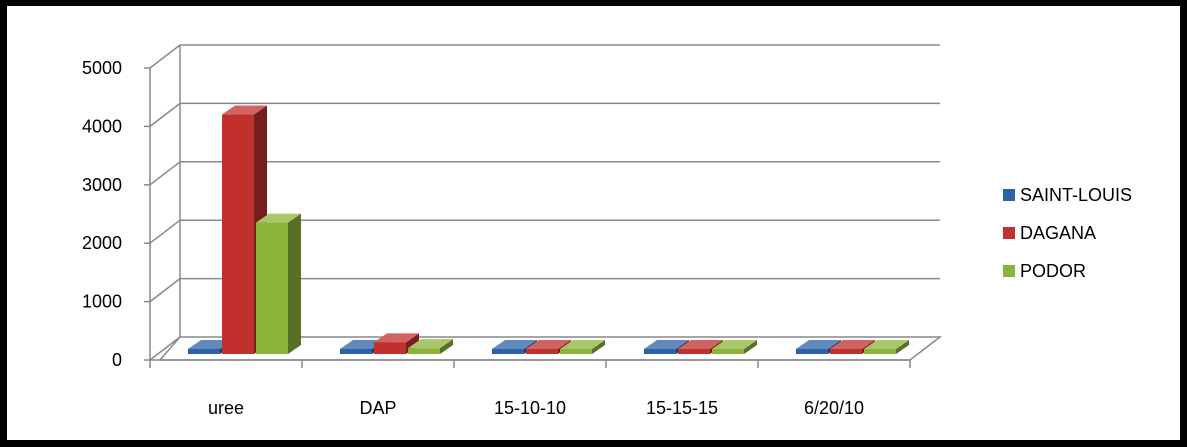  What do you see at coordinates (1053, 271) in the screenshot?
I see `legend-label: PODOR` at bounding box center [1053, 271].